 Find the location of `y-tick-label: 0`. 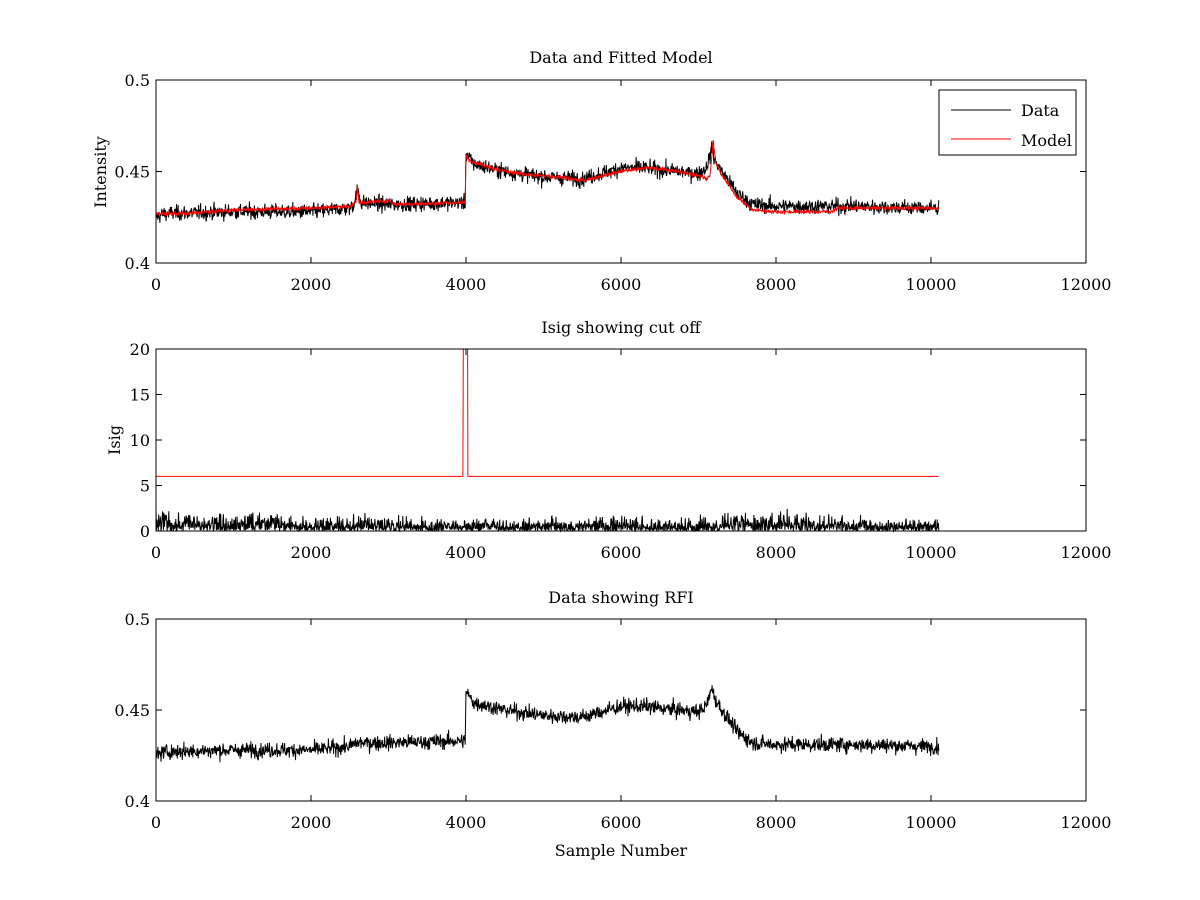

y-tick-label: 0 is located at coordinates (145, 531).